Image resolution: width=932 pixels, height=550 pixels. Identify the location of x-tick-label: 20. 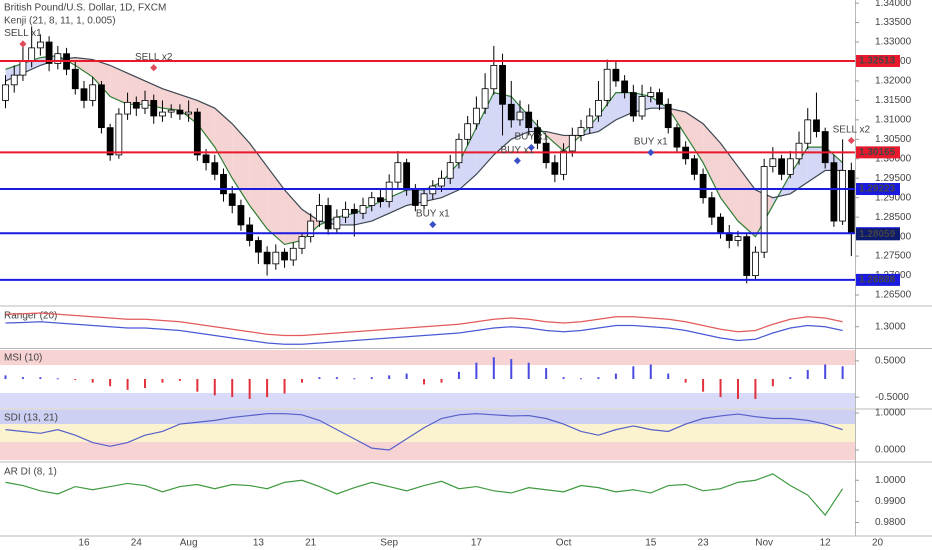
(878, 543).